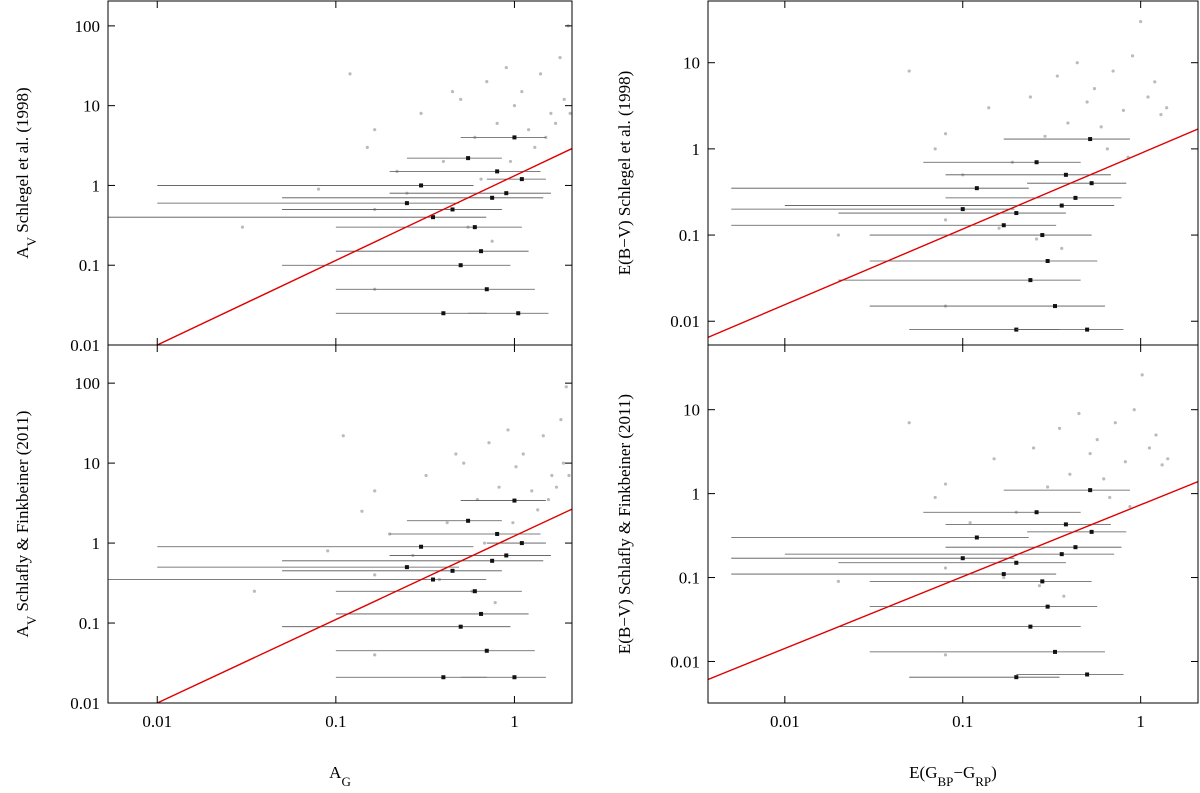 This screenshot has width=1200, height=793. What do you see at coordinates (96, 185) in the screenshot?
I see `y-tick-label: 1` at bounding box center [96, 185].